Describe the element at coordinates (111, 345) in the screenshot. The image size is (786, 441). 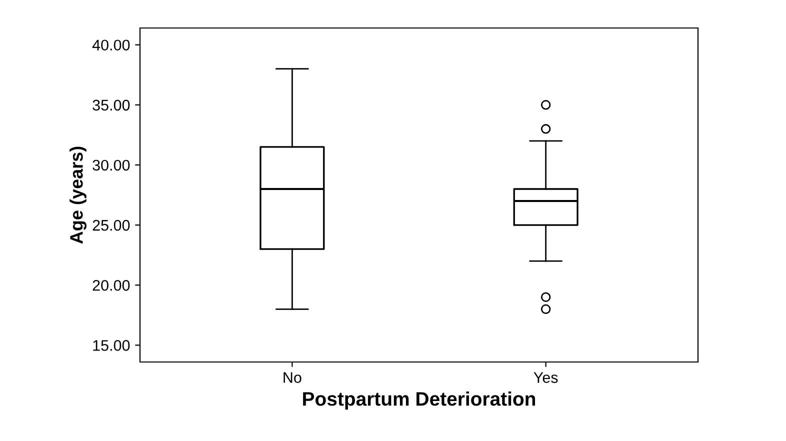
I see `y-tick-label: 15.00` at that location.